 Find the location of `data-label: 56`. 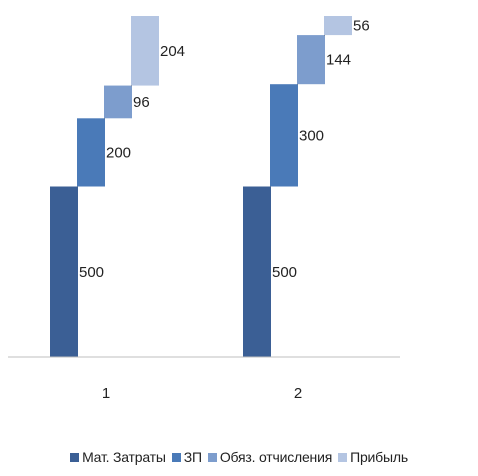

data-label: 56 is located at coordinates (361, 26).